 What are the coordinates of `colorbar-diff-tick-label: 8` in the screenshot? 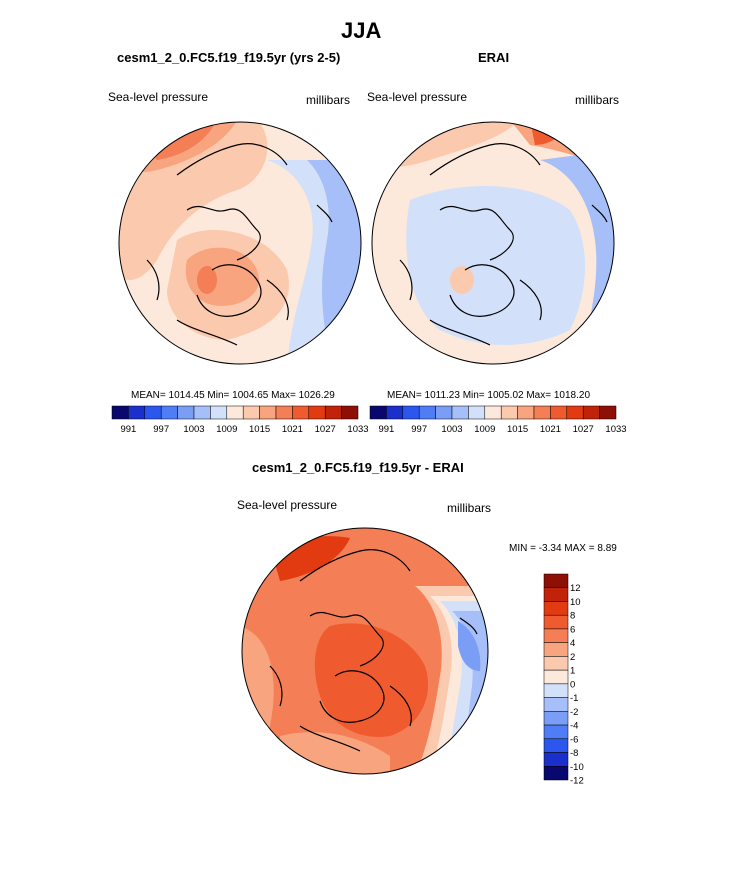 It's located at (572, 616).